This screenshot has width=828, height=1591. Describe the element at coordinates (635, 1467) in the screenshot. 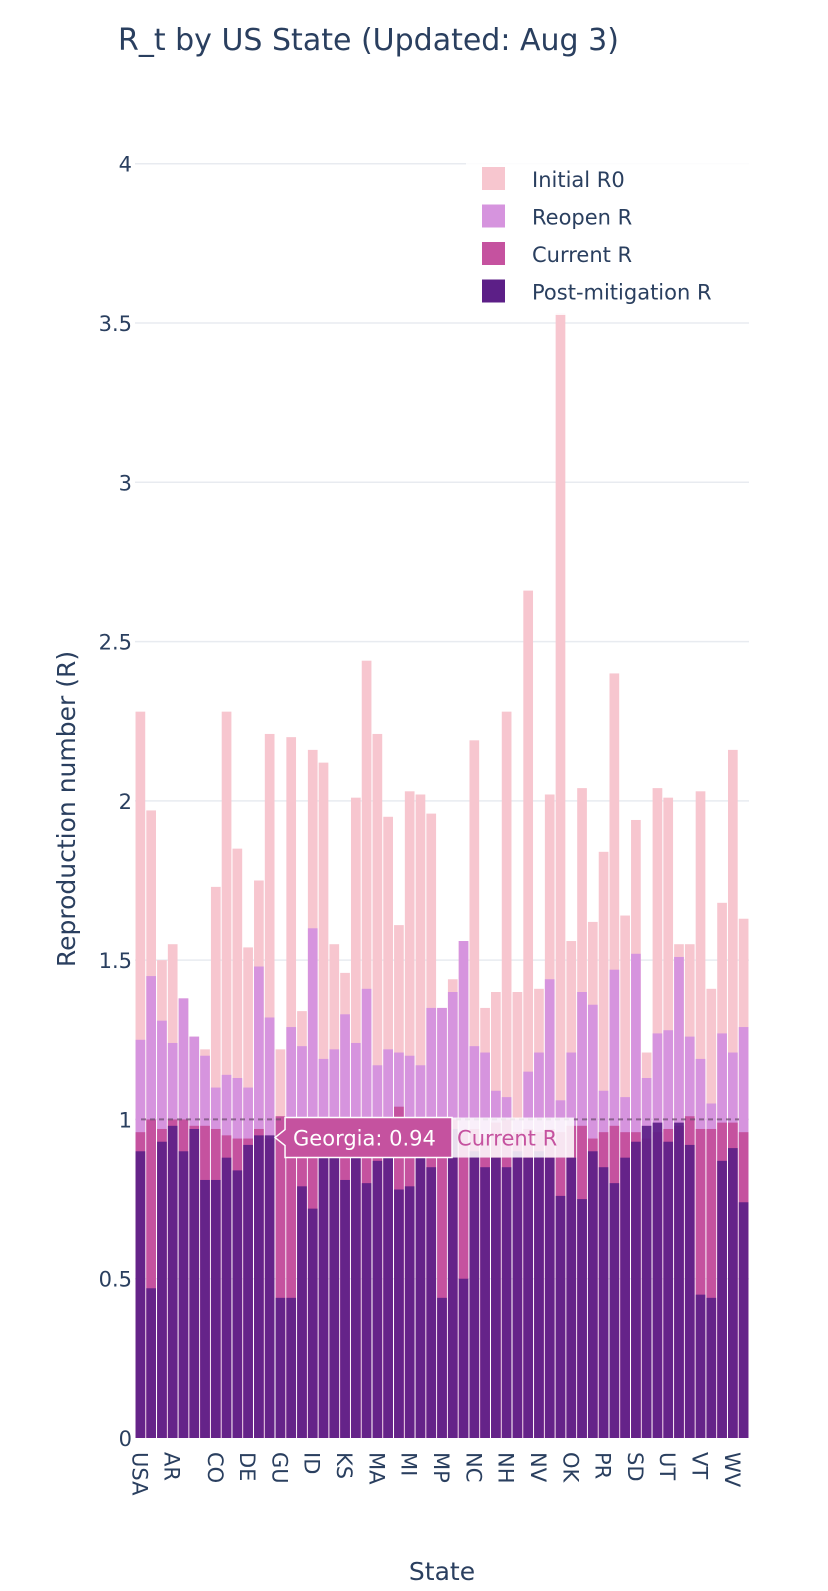

I see `x-tick-label: SD` at that location.